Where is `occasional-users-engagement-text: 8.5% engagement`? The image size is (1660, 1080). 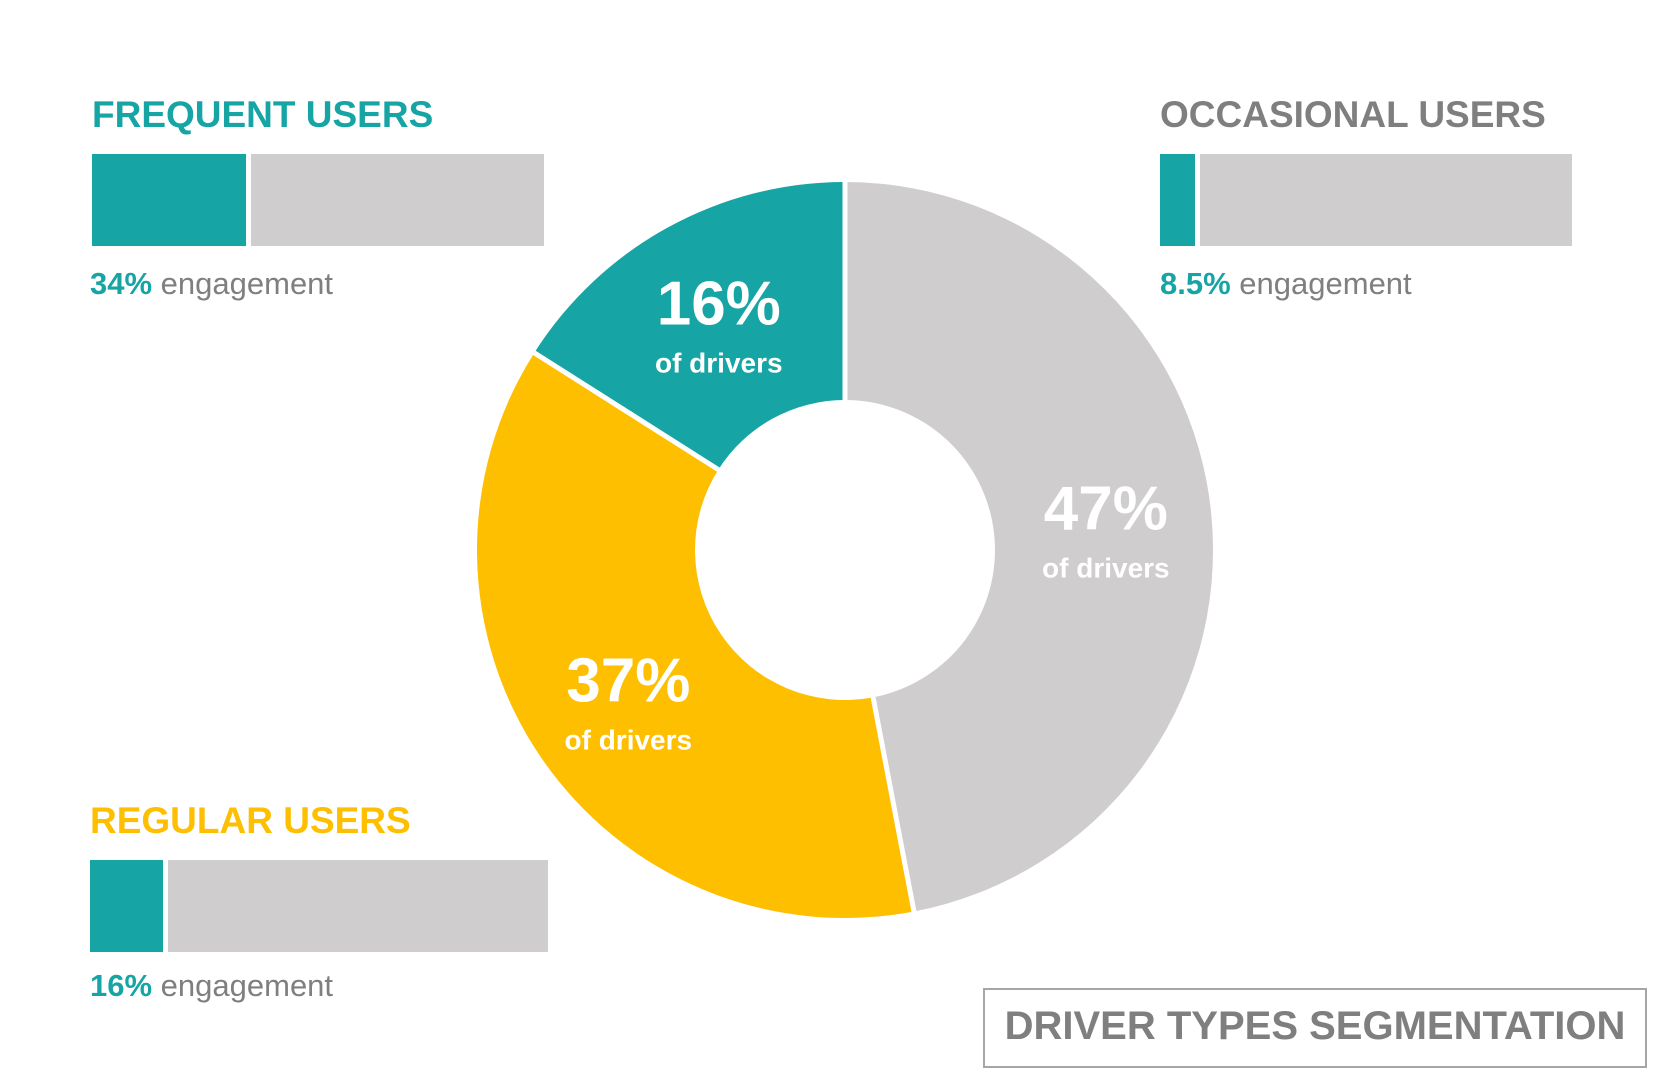
occasional-users-engagement-text: 8.5% engagement is located at coordinates (1286, 284).